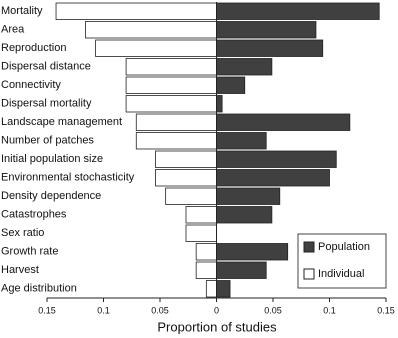  I want to click on category-label: Age distribution, so click(39, 289).